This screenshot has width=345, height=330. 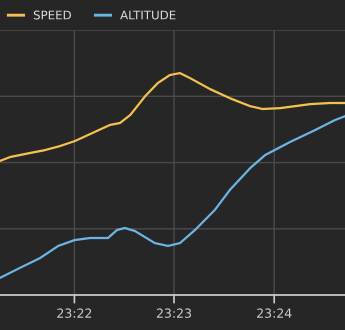 What do you see at coordinates (52, 15) in the screenshot?
I see `legend-label: SPEED` at bounding box center [52, 15].